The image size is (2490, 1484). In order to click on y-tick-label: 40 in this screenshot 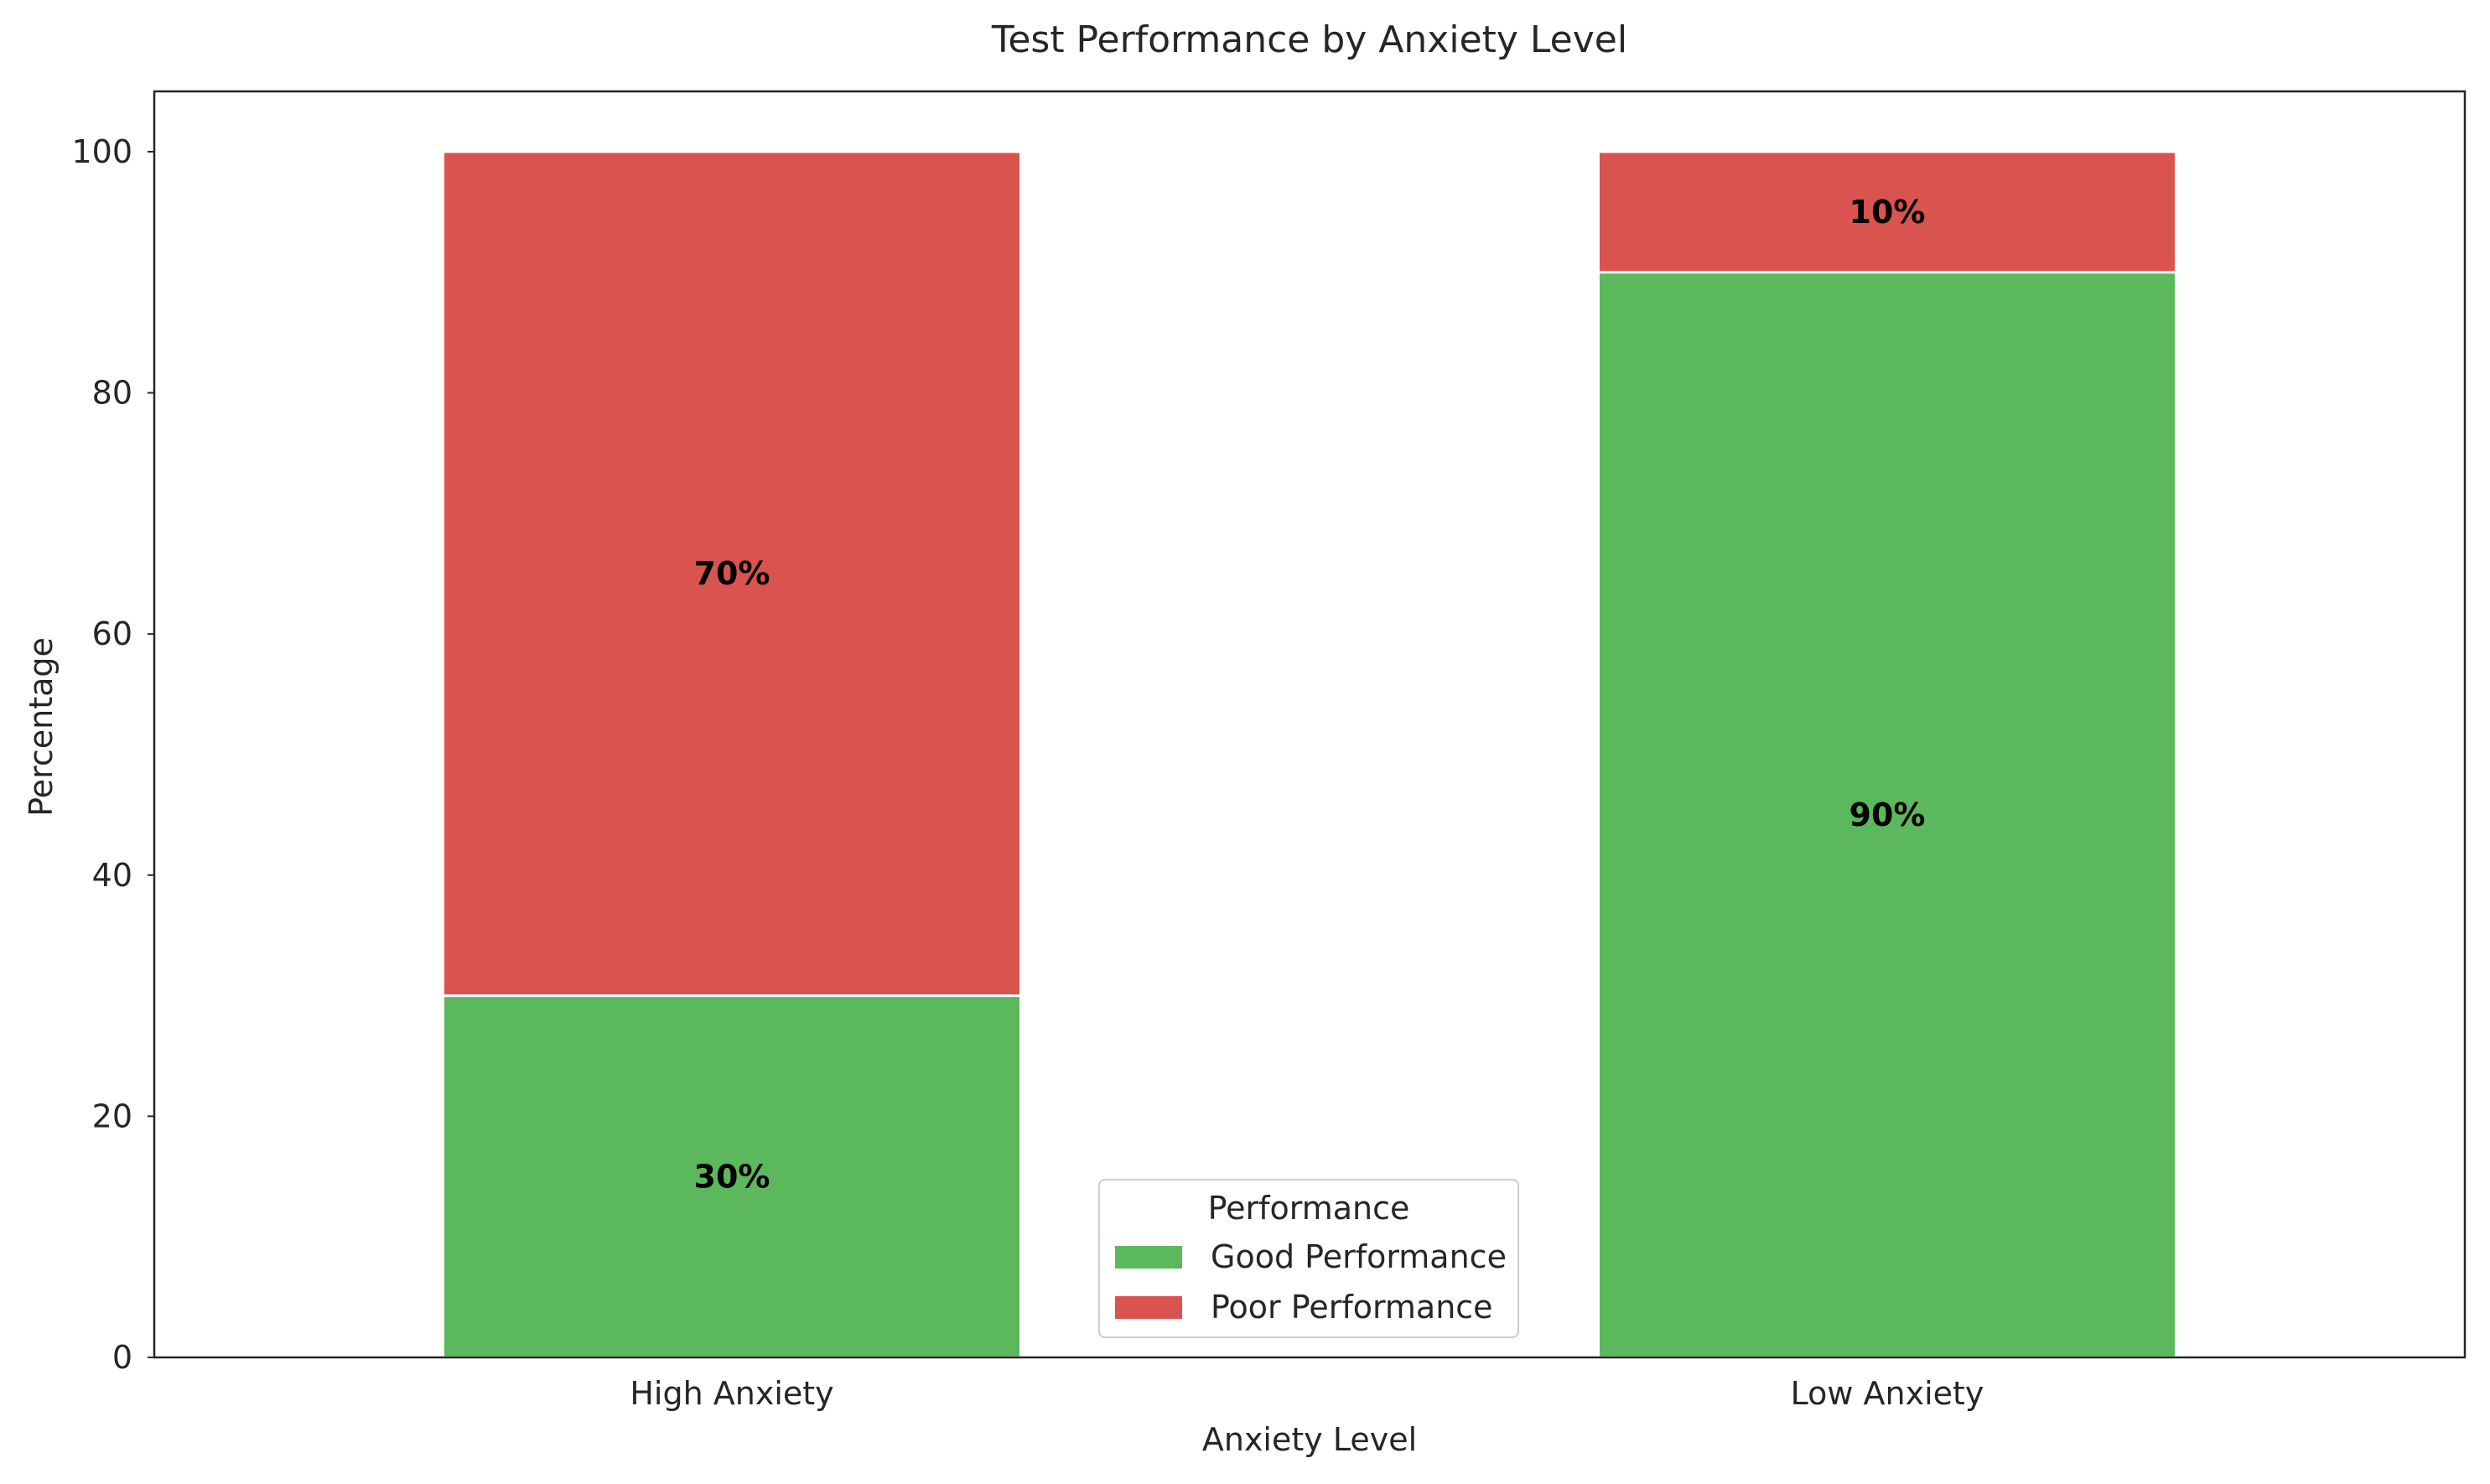, I will do `click(112, 875)`.